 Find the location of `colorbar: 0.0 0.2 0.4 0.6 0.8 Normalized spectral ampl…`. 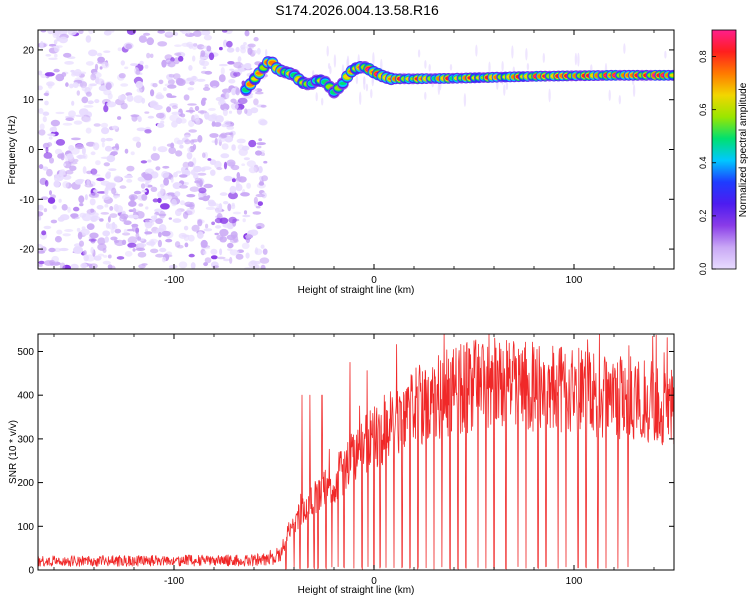

colorbar: 0.0 0.2 0.4 0.6 0.8 Normalized spectral ampl… is located at coordinates (723, 152).